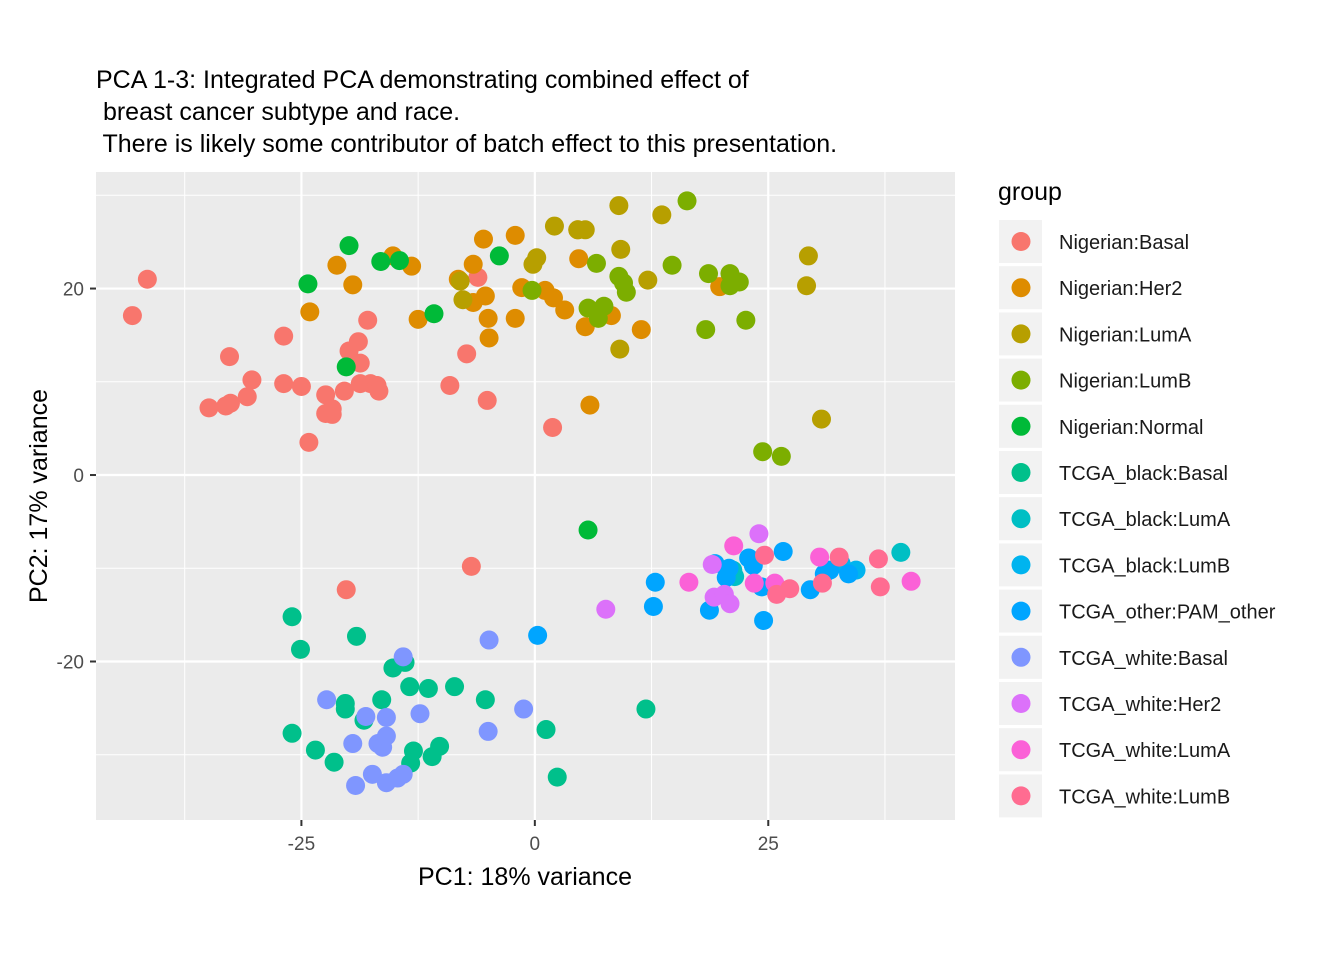 This screenshot has width=1344, height=960. Describe the element at coordinates (1131, 428) in the screenshot. I see `legend-label: Nigerian:Normal` at that location.